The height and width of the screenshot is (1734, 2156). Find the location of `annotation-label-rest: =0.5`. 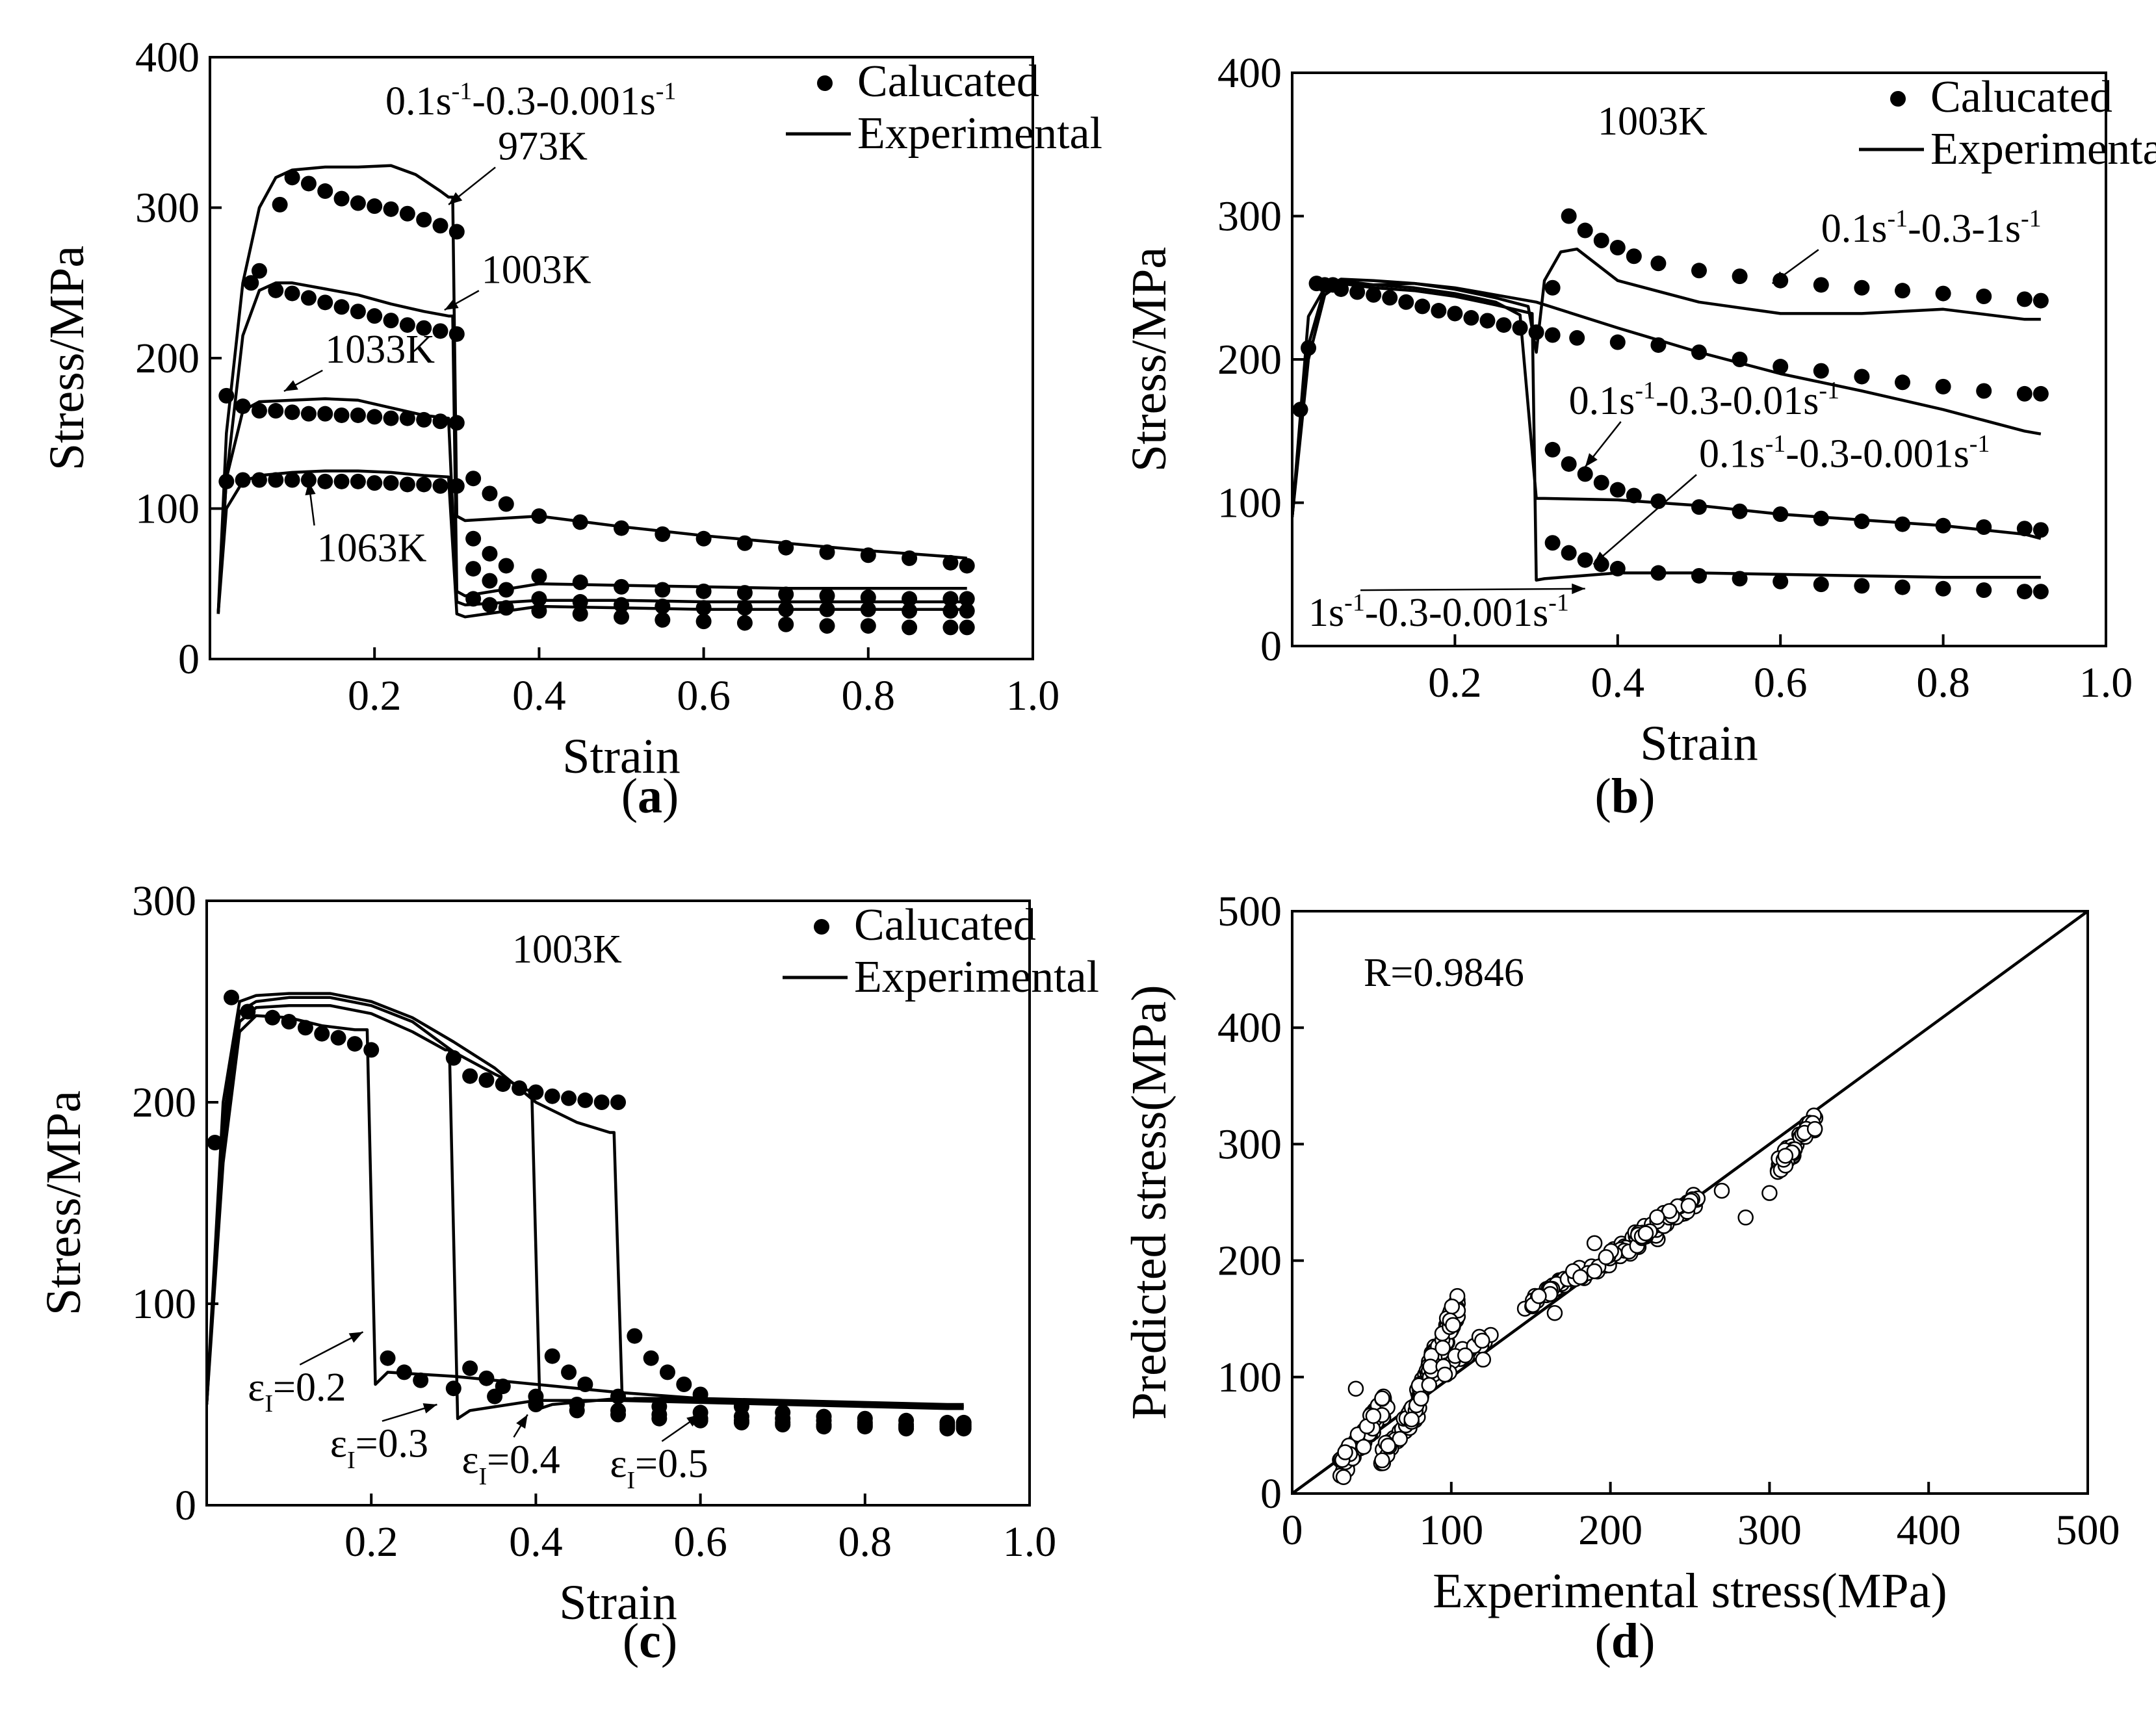

annotation-label-rest: =0.5 is located at coordinates (671, 1464).